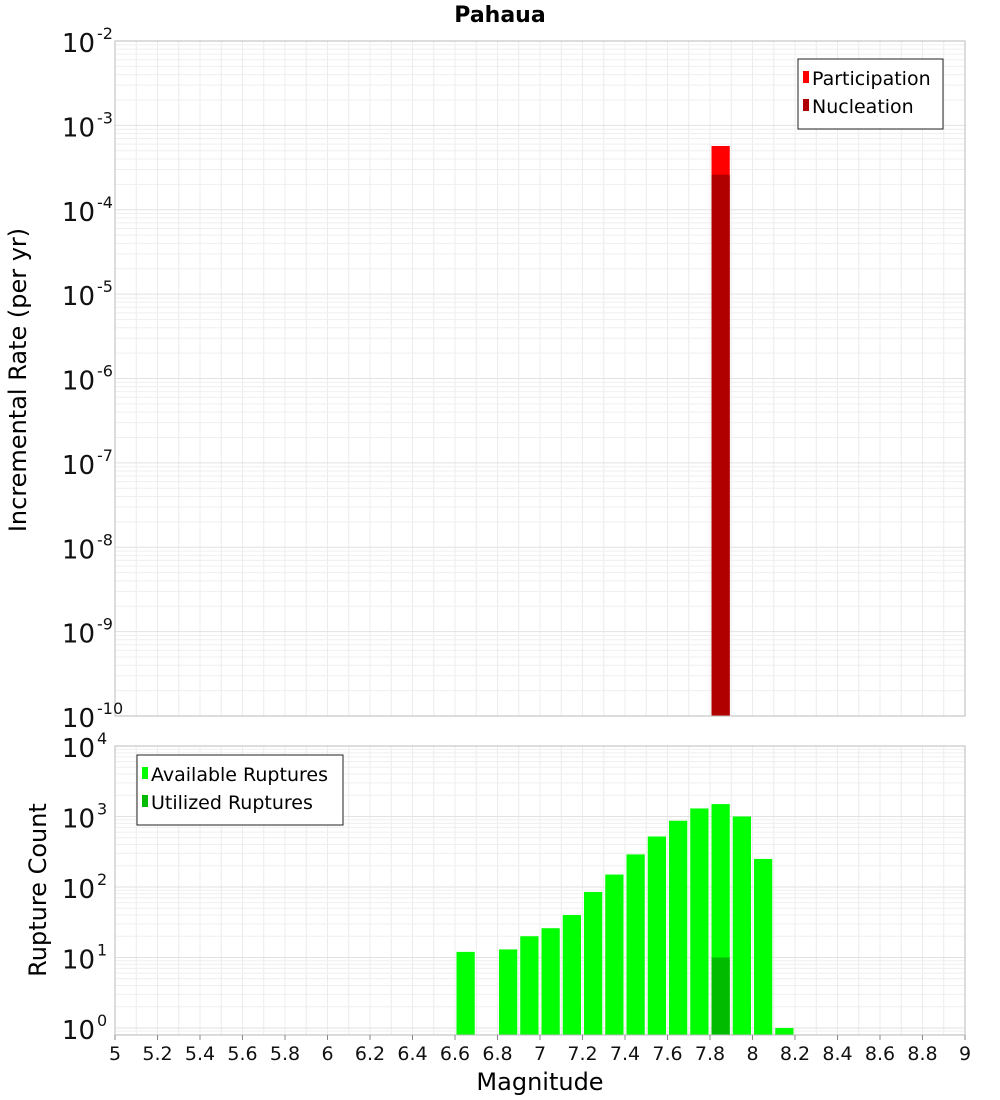 Image resolution: width=1000 pixels, height=1100 pixels. Describe the element at coordinates (871, 79) in the screenshot. I see `top-legend-label: Participation` at that location.